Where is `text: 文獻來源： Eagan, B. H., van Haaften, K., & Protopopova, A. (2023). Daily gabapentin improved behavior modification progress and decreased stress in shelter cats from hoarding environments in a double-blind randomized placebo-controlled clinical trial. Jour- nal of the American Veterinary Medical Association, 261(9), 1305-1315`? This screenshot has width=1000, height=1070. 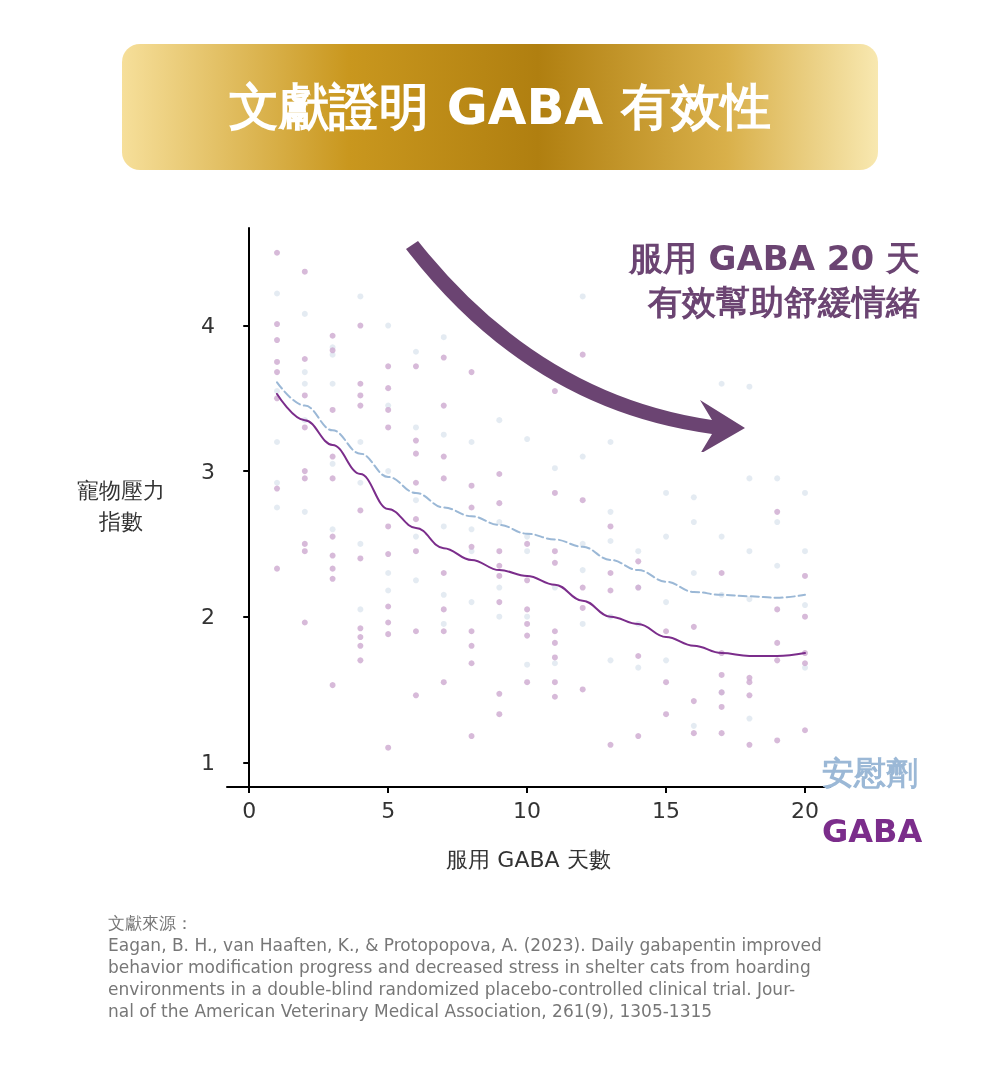 text: 文獻來源： Eagan, B. H., van Haaften, K., & Protopopova, A. (2023). Daily gabapentin improved behavior modification progress and decreased stress in shelter cats from hoarding environments in a double-blind randomized placebo-controlled clinical trial. Jour- nal of the American Veterinary Medical Association, 261(9), 1305-1315 is located at coordinates (465, 967).